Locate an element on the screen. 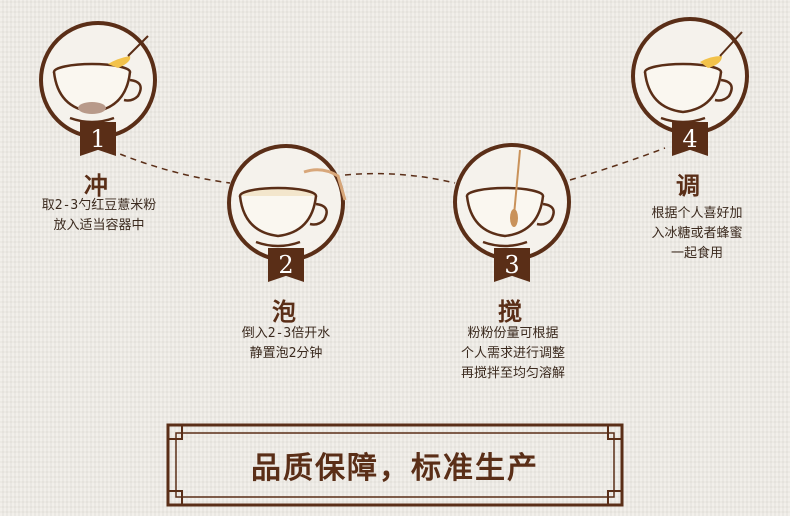  step-3-illustration is located at coordinates (512, 202).